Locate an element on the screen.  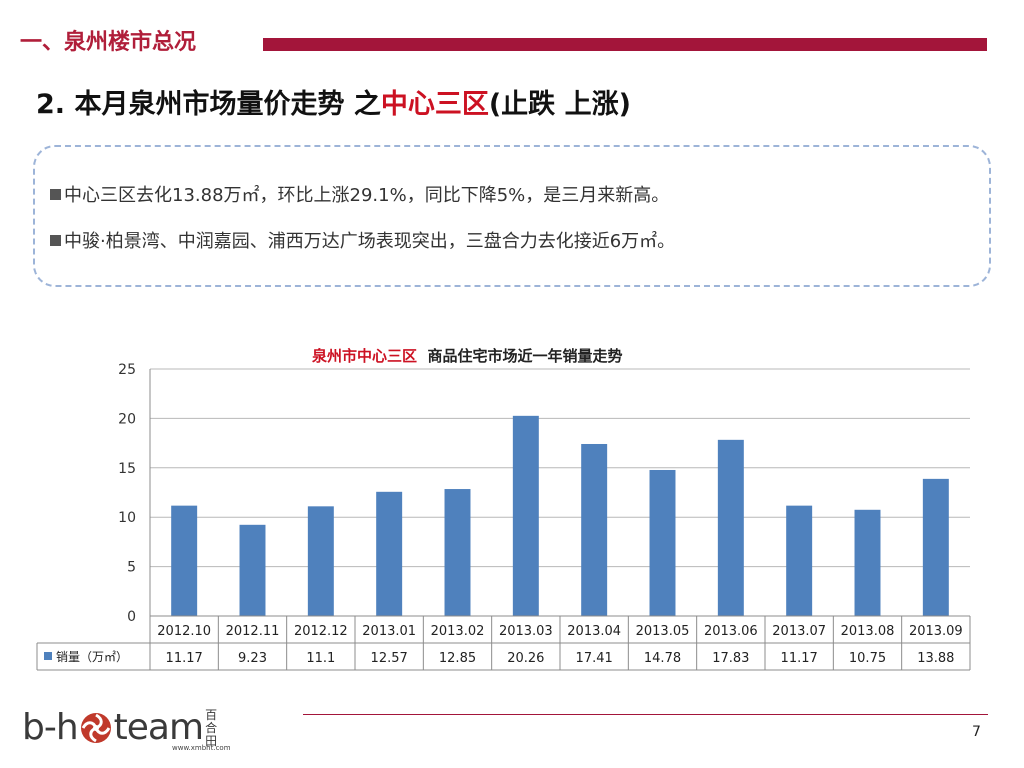
legend-label: 销量（万㎡） is located at coordinates (92, 657).